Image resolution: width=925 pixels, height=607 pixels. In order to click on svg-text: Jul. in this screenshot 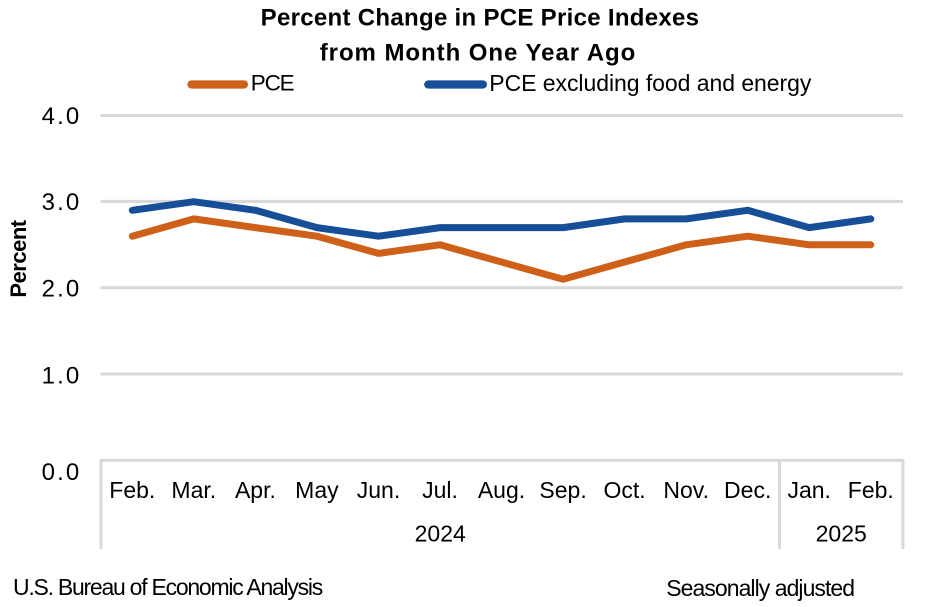, I will do `click(440, 490)`.